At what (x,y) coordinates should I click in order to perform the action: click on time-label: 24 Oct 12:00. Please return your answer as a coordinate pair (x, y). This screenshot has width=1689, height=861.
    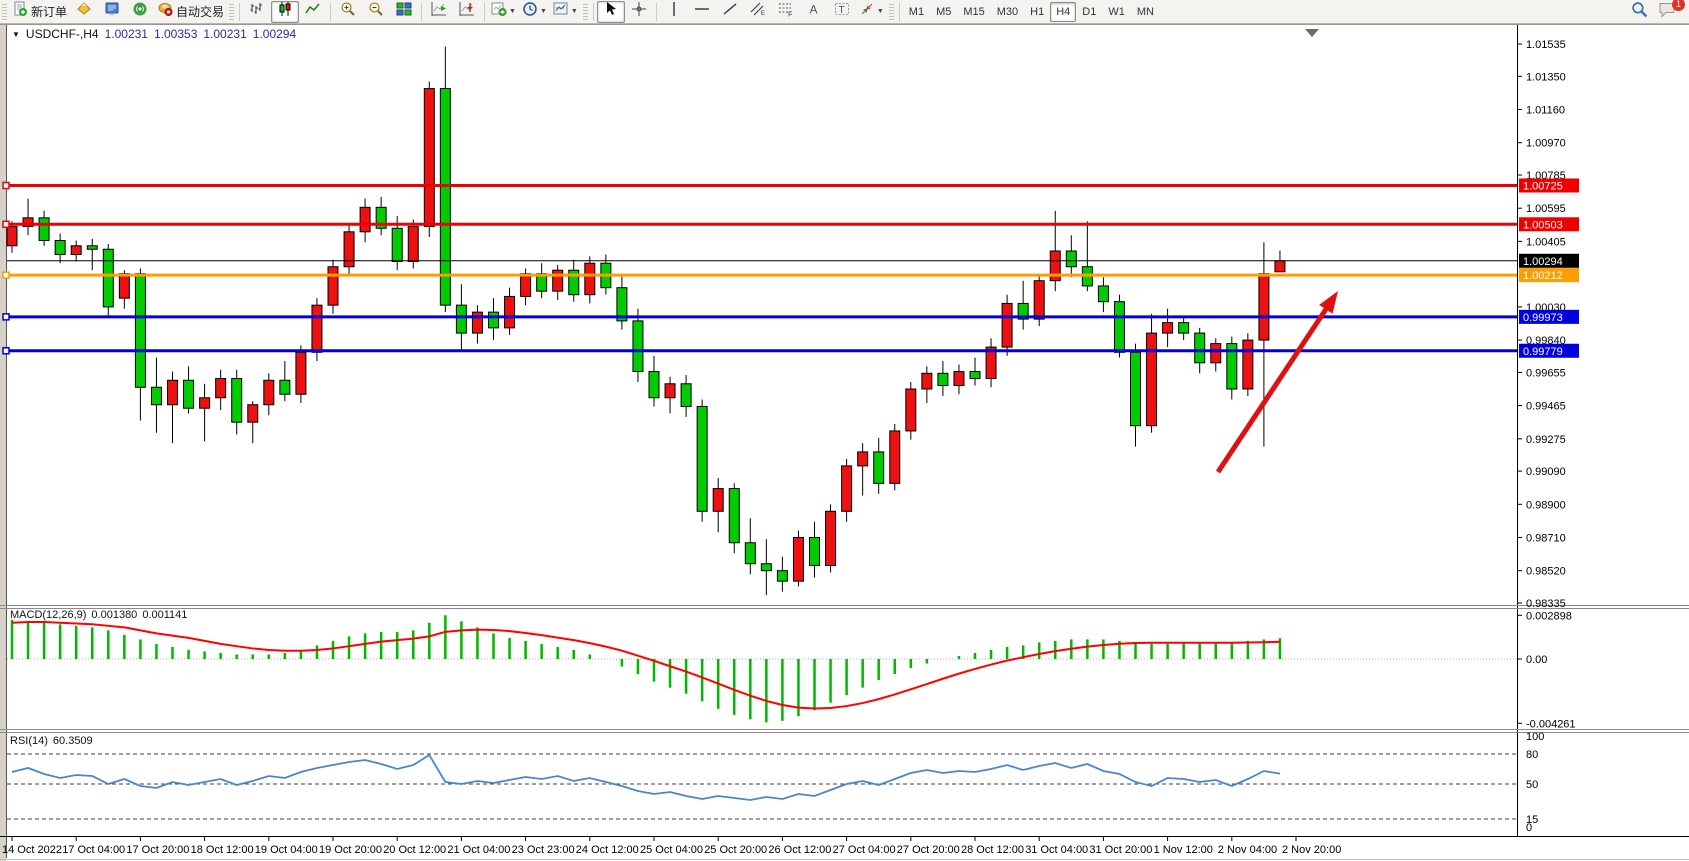
    Looking at the image, I should click on (607, 850).